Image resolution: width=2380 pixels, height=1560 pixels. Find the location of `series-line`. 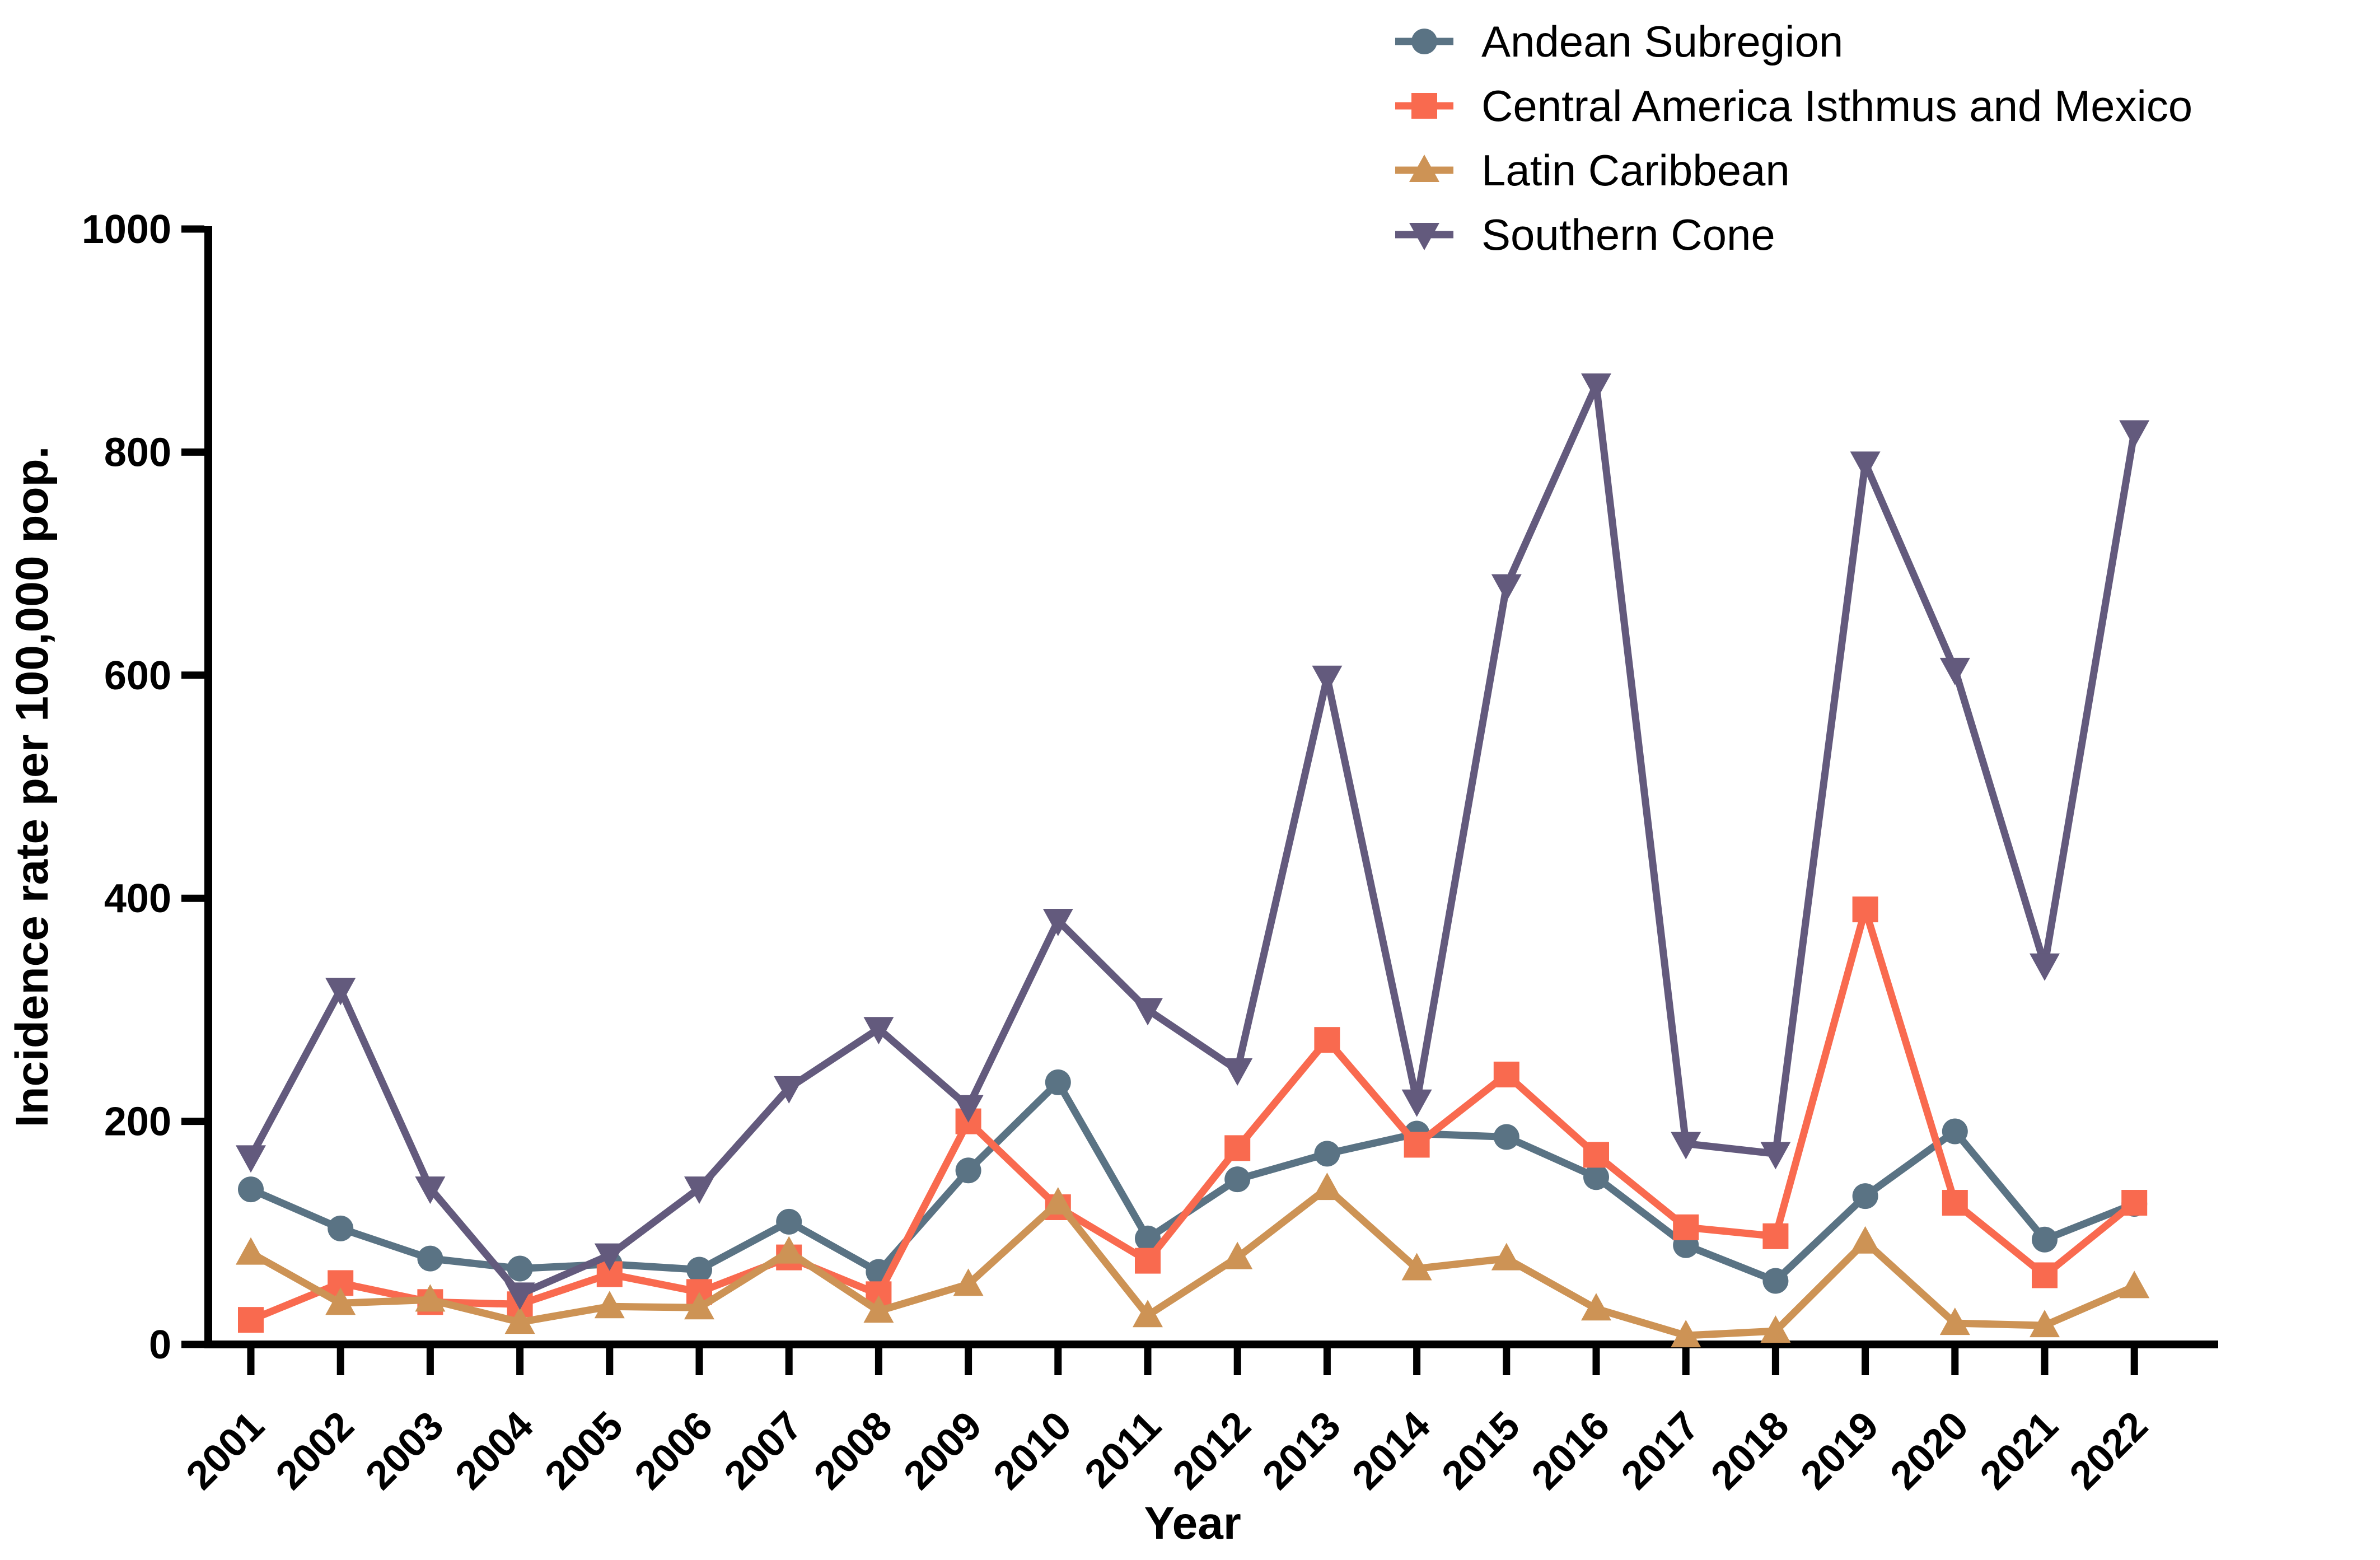

series-line is located at coordinates (1192, 1261).